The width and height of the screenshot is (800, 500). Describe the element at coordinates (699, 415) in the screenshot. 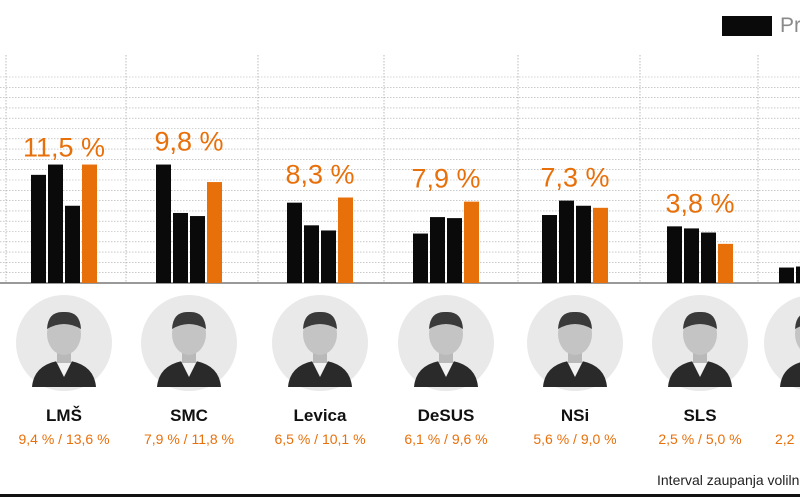

I see `party-name: SLS` at that location.